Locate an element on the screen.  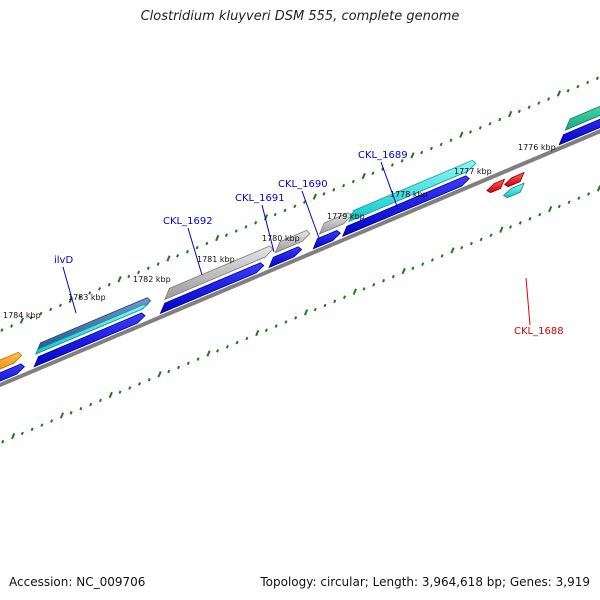
reverse-gene-feature-cyan is located at coordinates (514, 190).